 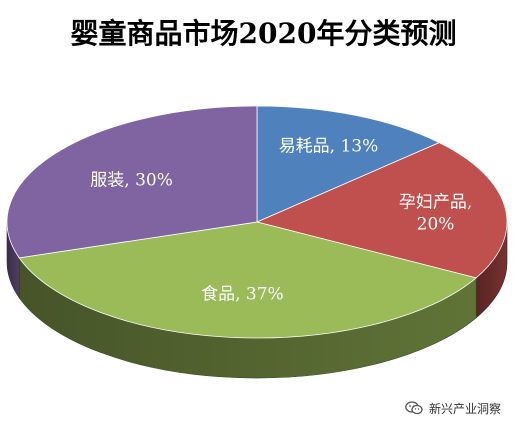 What do you see at coordinates (435, 214) in the screenshot?
I see `slice-1-label: 孕妇产品, 20%` at bounding box center [435, 214].